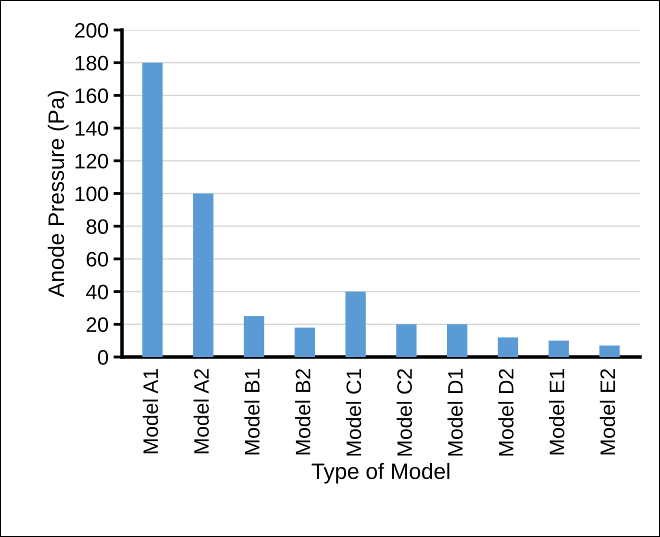 The image size is (660, 537). Describe the element at coordinates (92, 194) in the screenshot. I see `y-tick-label: 100` at that location.